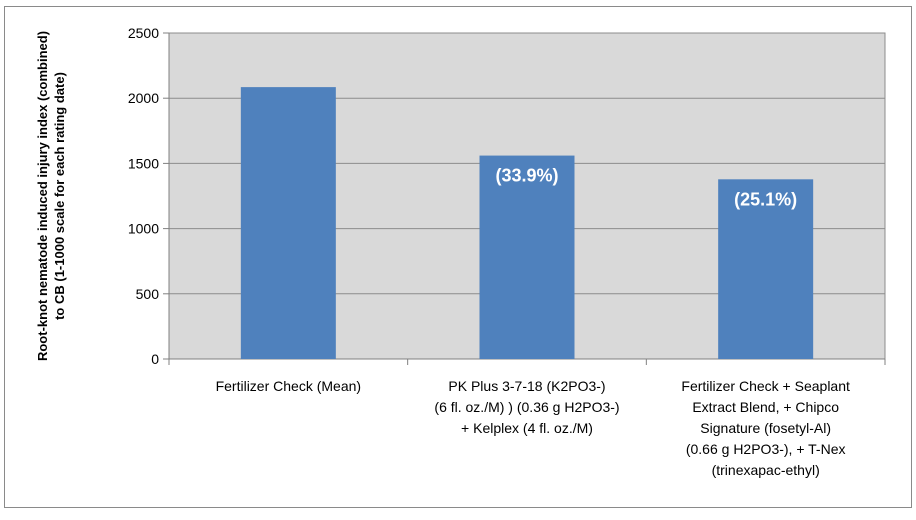 This screenshot has height=520, width=916. I want to click on y-tick-label: 2000, so click(143, 98).